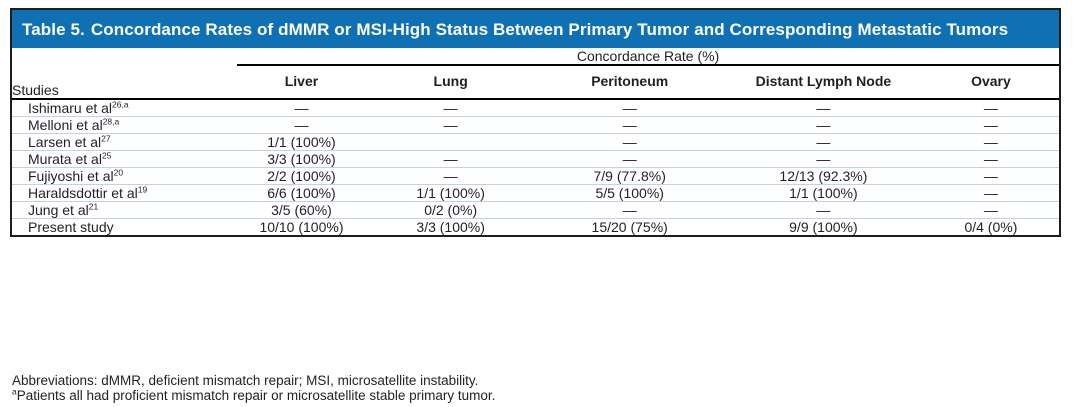  What do you see at coordinates (53, 29) in the screenshot?
I see `table-number-label: Table 5.` at bounding box center [53, 29].